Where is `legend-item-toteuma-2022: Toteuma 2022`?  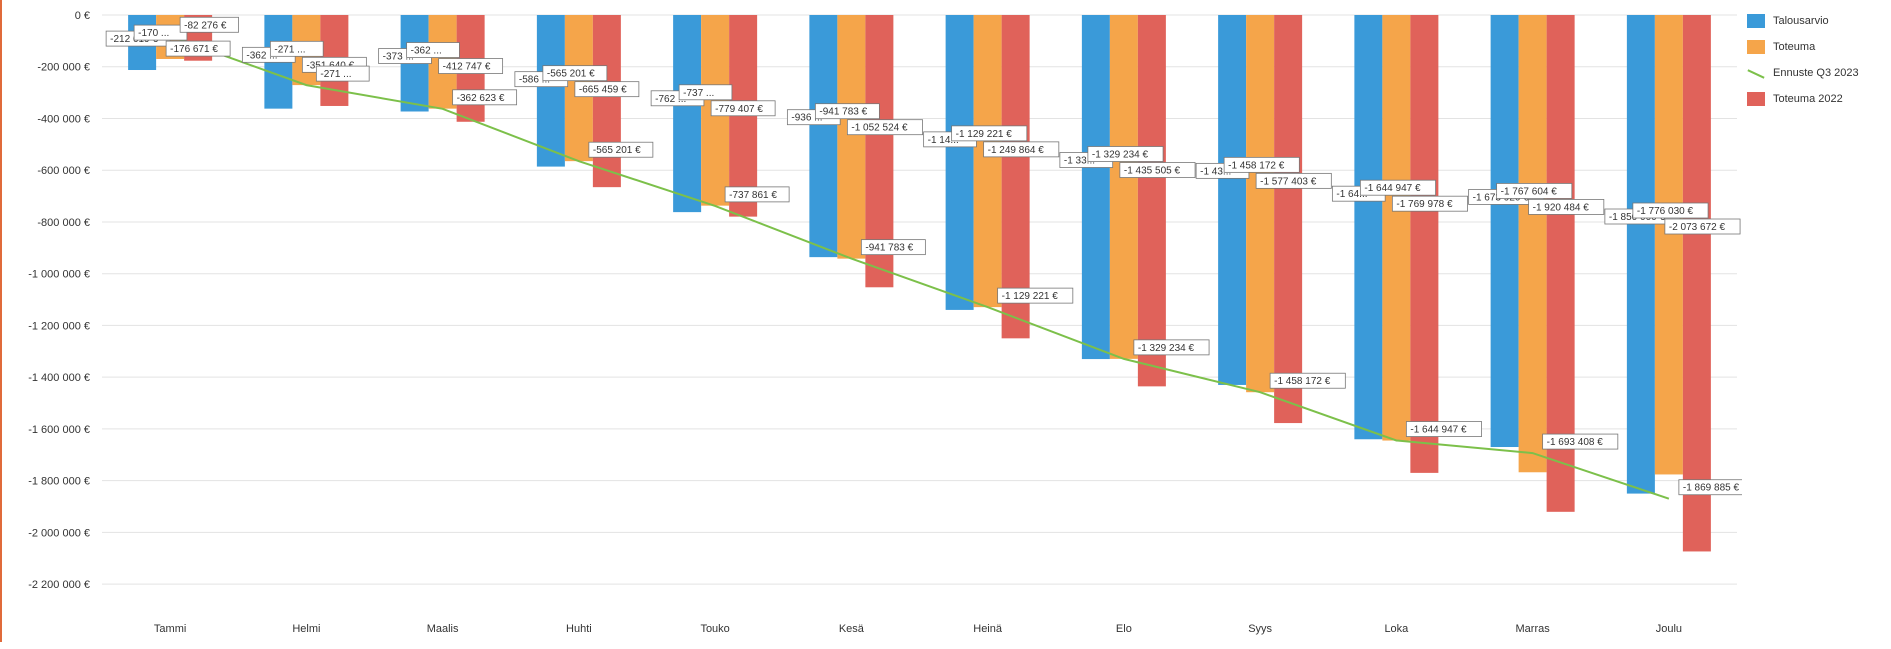 legend-item-toteuma-2022: Toteuma 2022 is located at coordinates (1817, 99).